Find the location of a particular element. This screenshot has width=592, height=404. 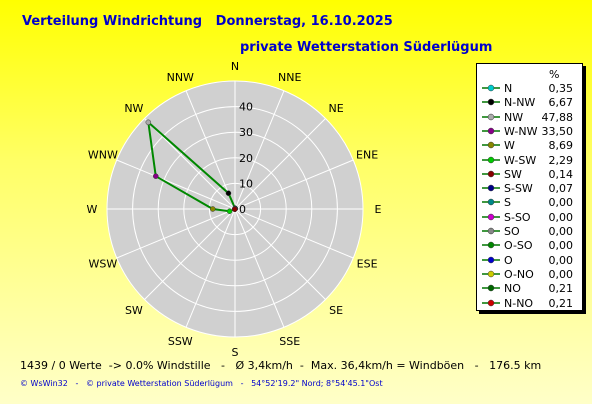

legend-item: SO 0,00 is located at coordinates (529, 232).